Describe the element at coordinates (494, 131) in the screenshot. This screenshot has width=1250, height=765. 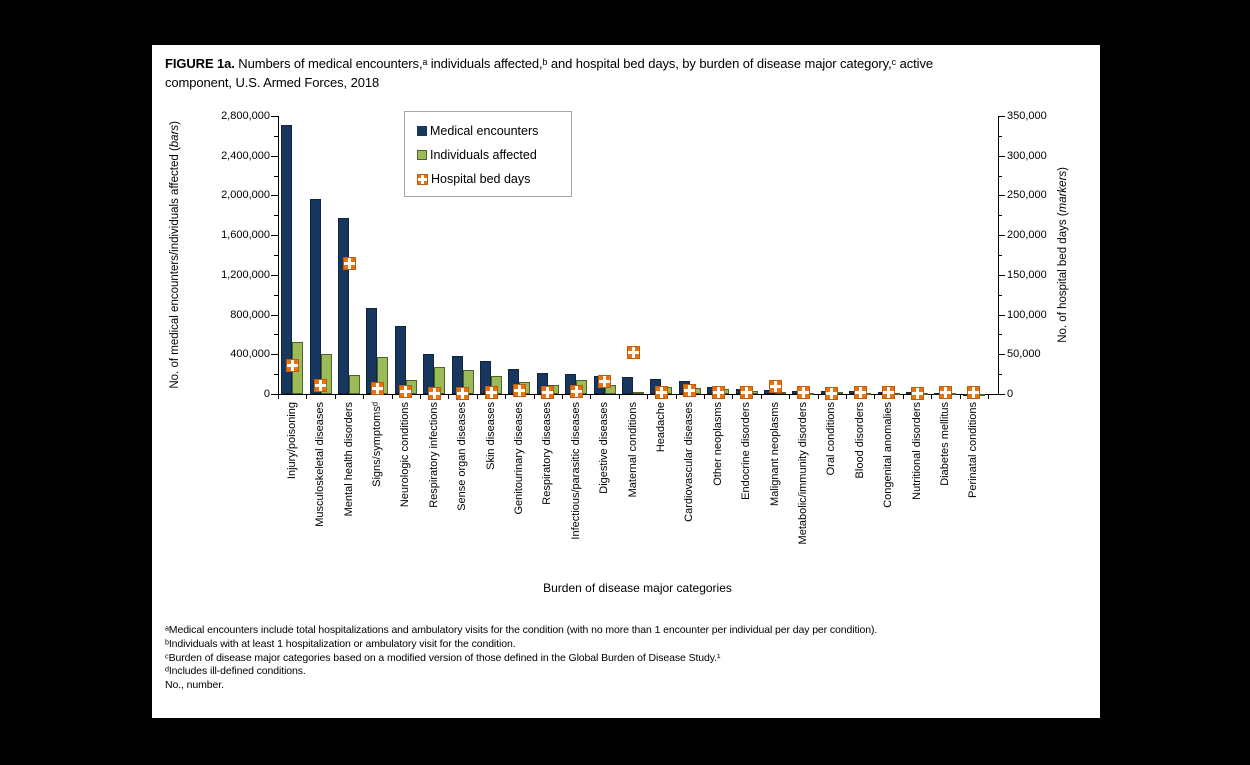
I see `legend-item-medical-encounters: Medical encounters` at that location.